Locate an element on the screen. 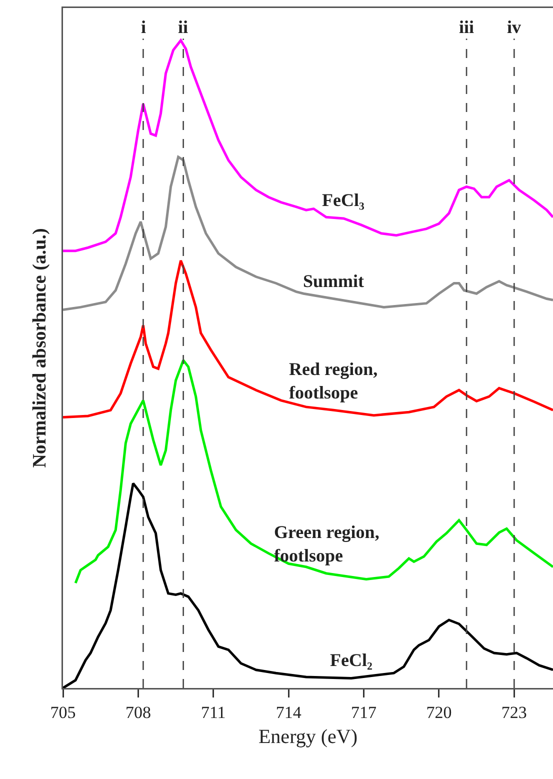 The width and height of the screenshot is (553, 779). ref-line-label: i is located at coordinates (143, 27).